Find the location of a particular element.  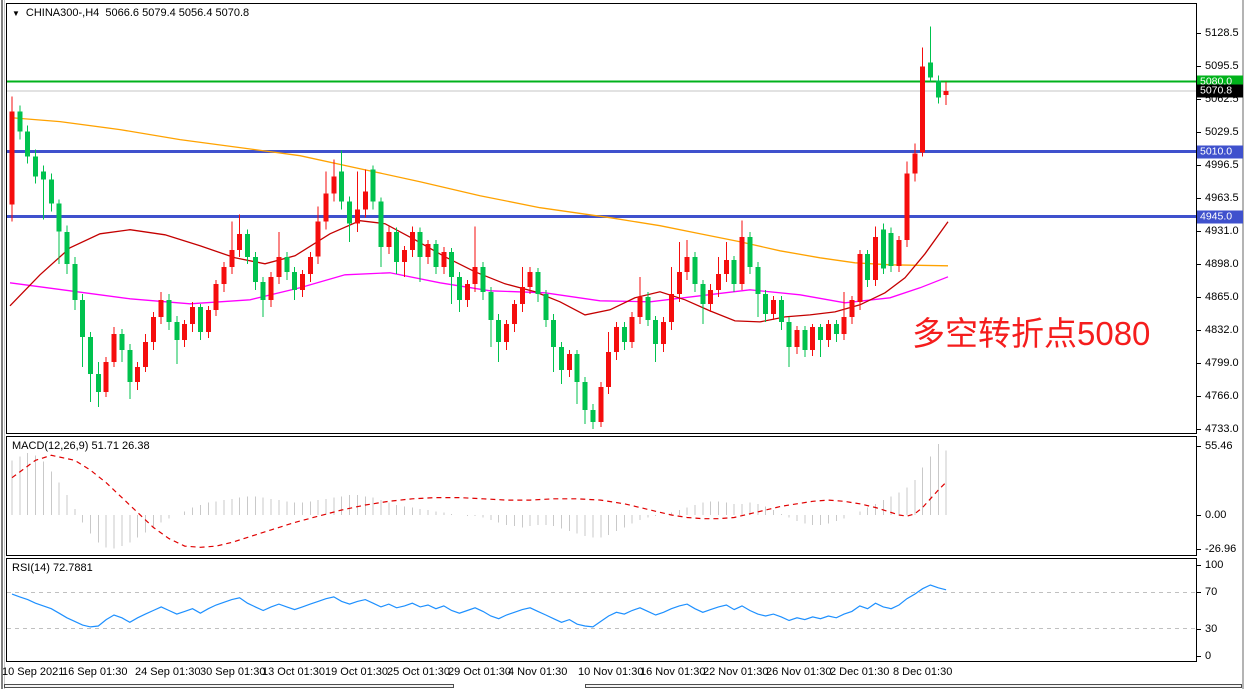

time-label: 16 Sep 01:30 is located at coordinates (95, 672).